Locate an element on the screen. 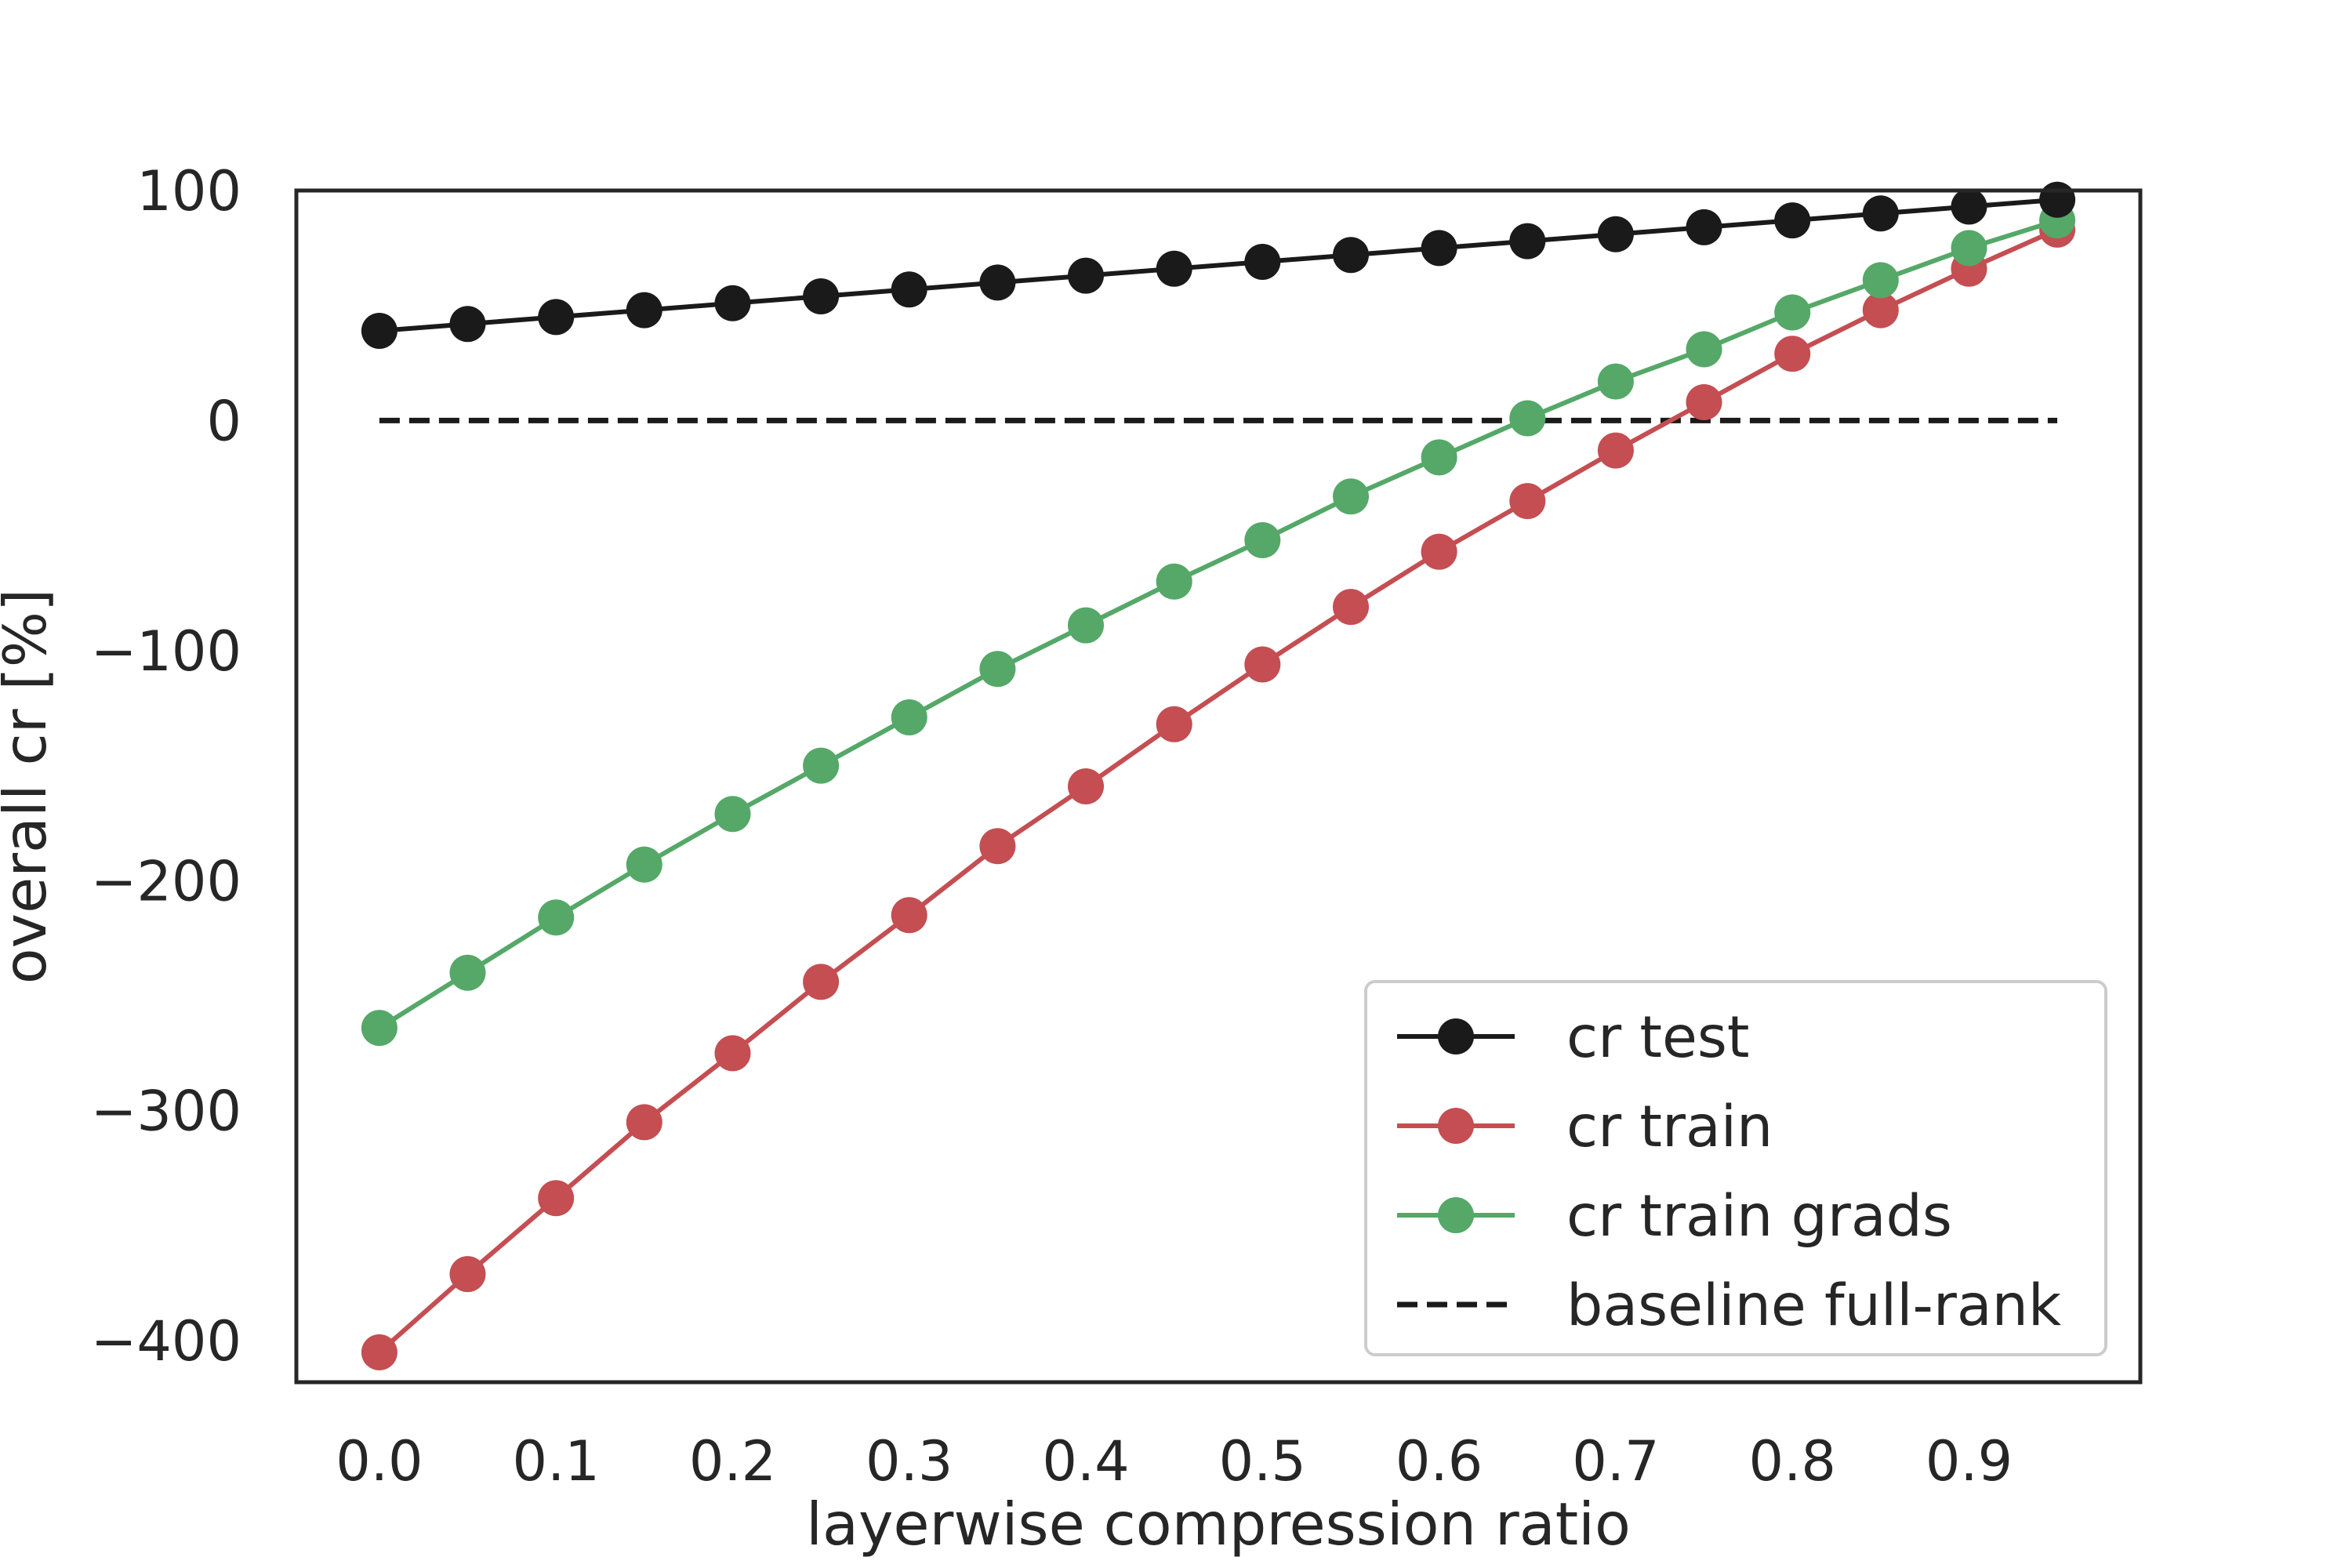  x-tick-label: 0.0 is located at coordinates (379, 1461).